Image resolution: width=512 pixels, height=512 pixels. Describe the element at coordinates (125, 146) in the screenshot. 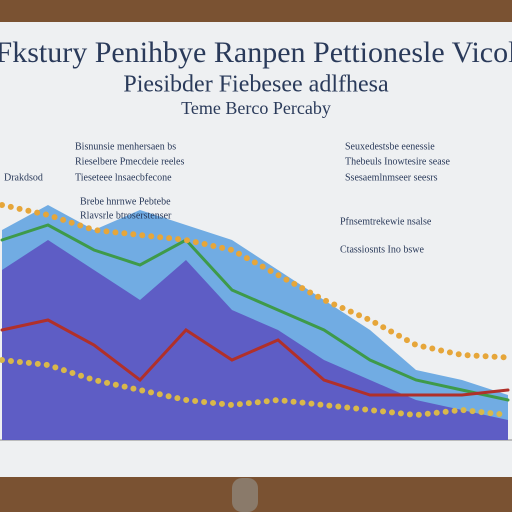

I see `annotation: Bisnunsie menhersaen bs` at that location.